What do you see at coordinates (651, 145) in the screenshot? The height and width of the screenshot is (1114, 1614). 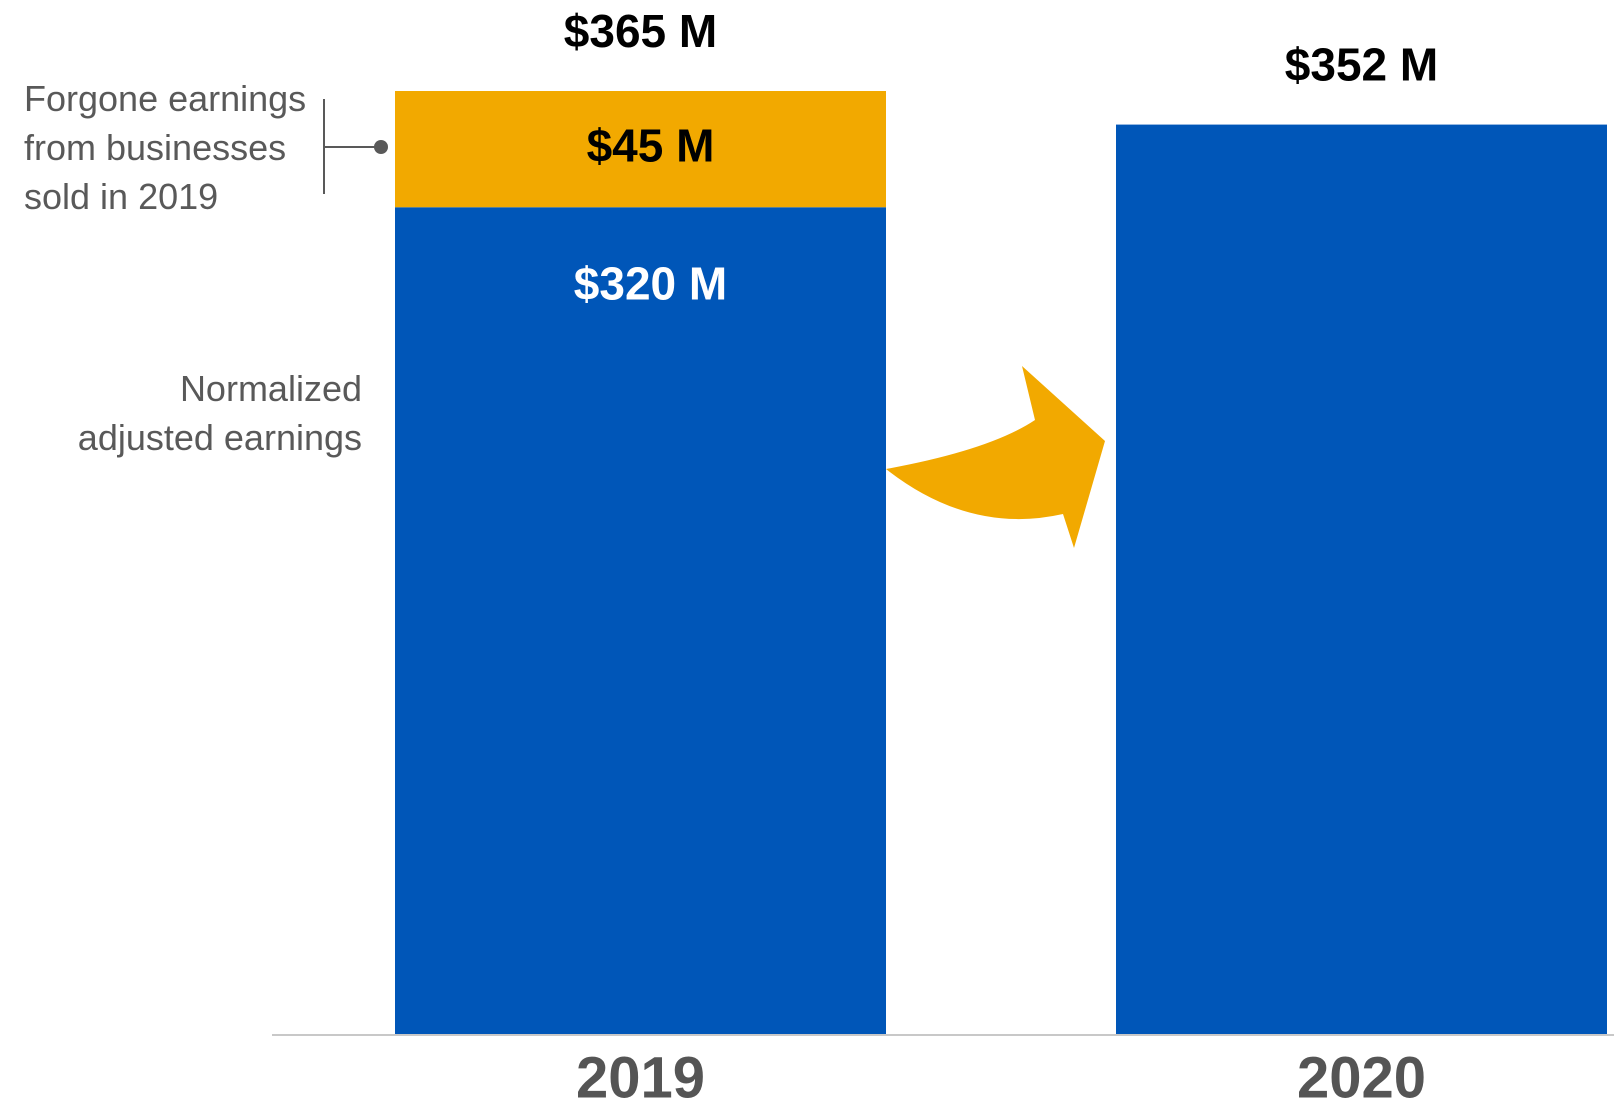 I see `value-label: $45 M` at bounding box center [651, 145].